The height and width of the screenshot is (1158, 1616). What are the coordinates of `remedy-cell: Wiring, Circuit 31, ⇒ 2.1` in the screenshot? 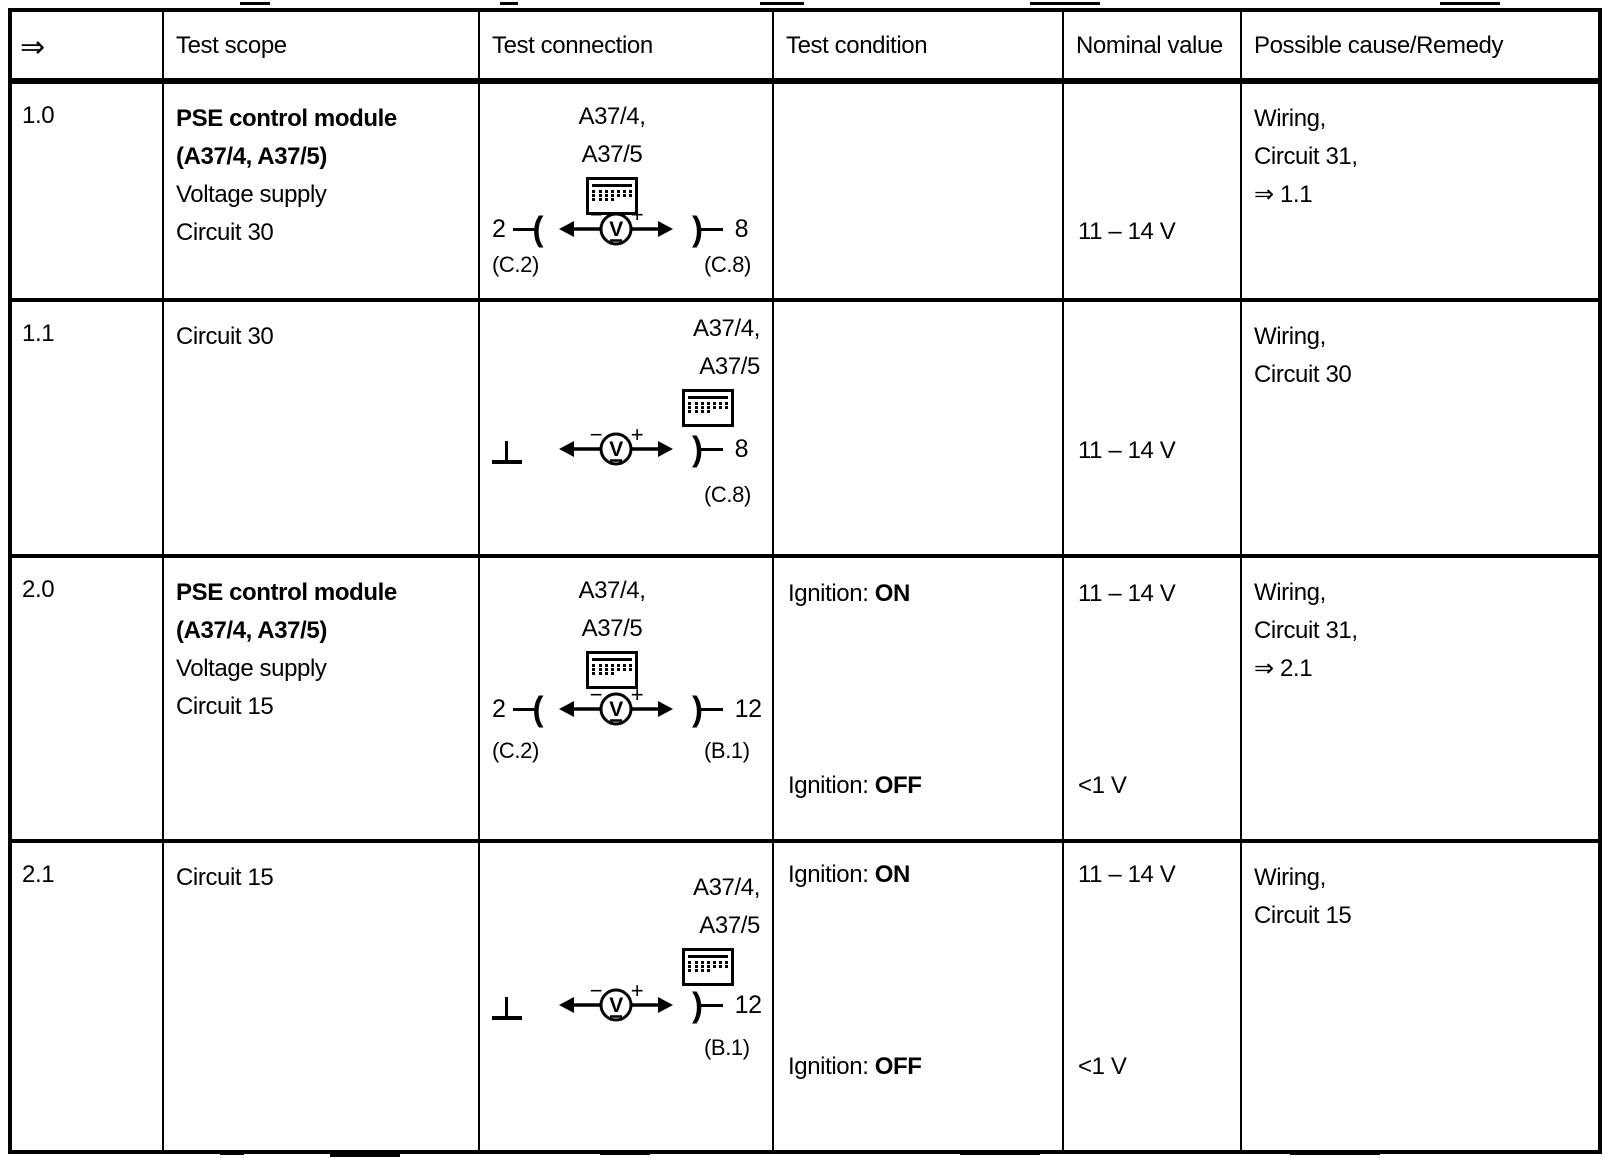 It's located at (1420, 700).